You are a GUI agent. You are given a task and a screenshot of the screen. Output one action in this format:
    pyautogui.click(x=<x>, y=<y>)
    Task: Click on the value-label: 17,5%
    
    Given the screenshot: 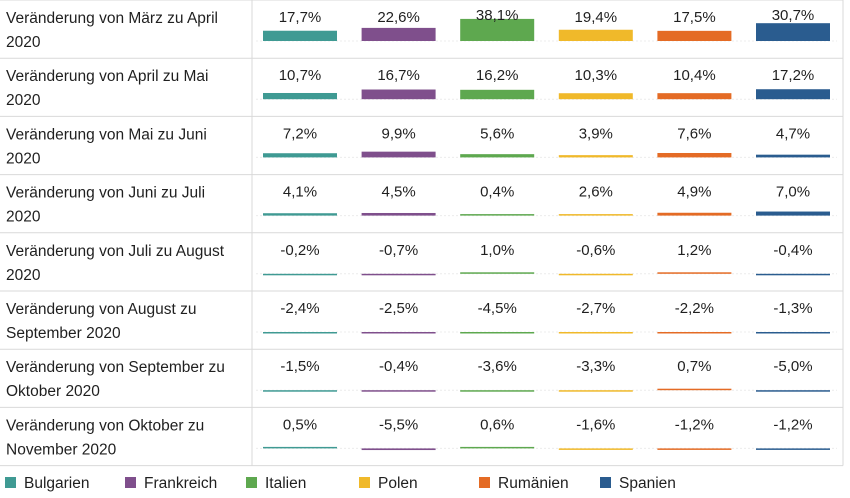 What is the action you would take?
    pyautogui.click(x=694, y=17)
    